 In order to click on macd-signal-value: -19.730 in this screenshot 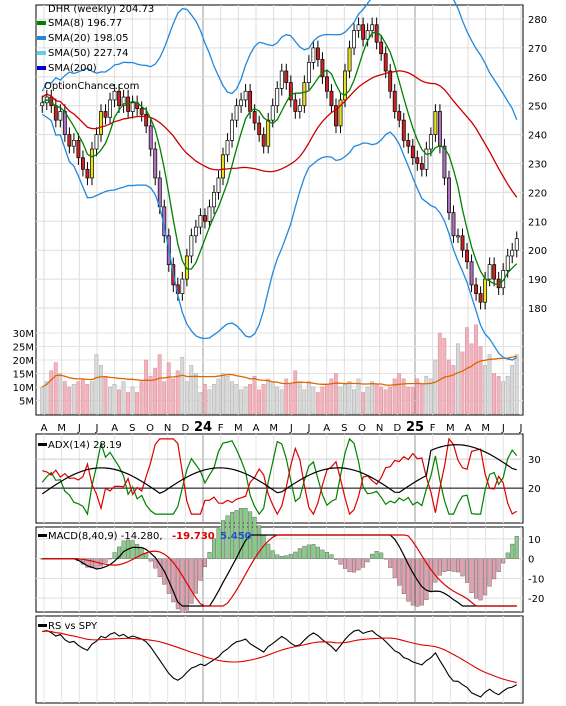, I will do `click(193, 536)`.